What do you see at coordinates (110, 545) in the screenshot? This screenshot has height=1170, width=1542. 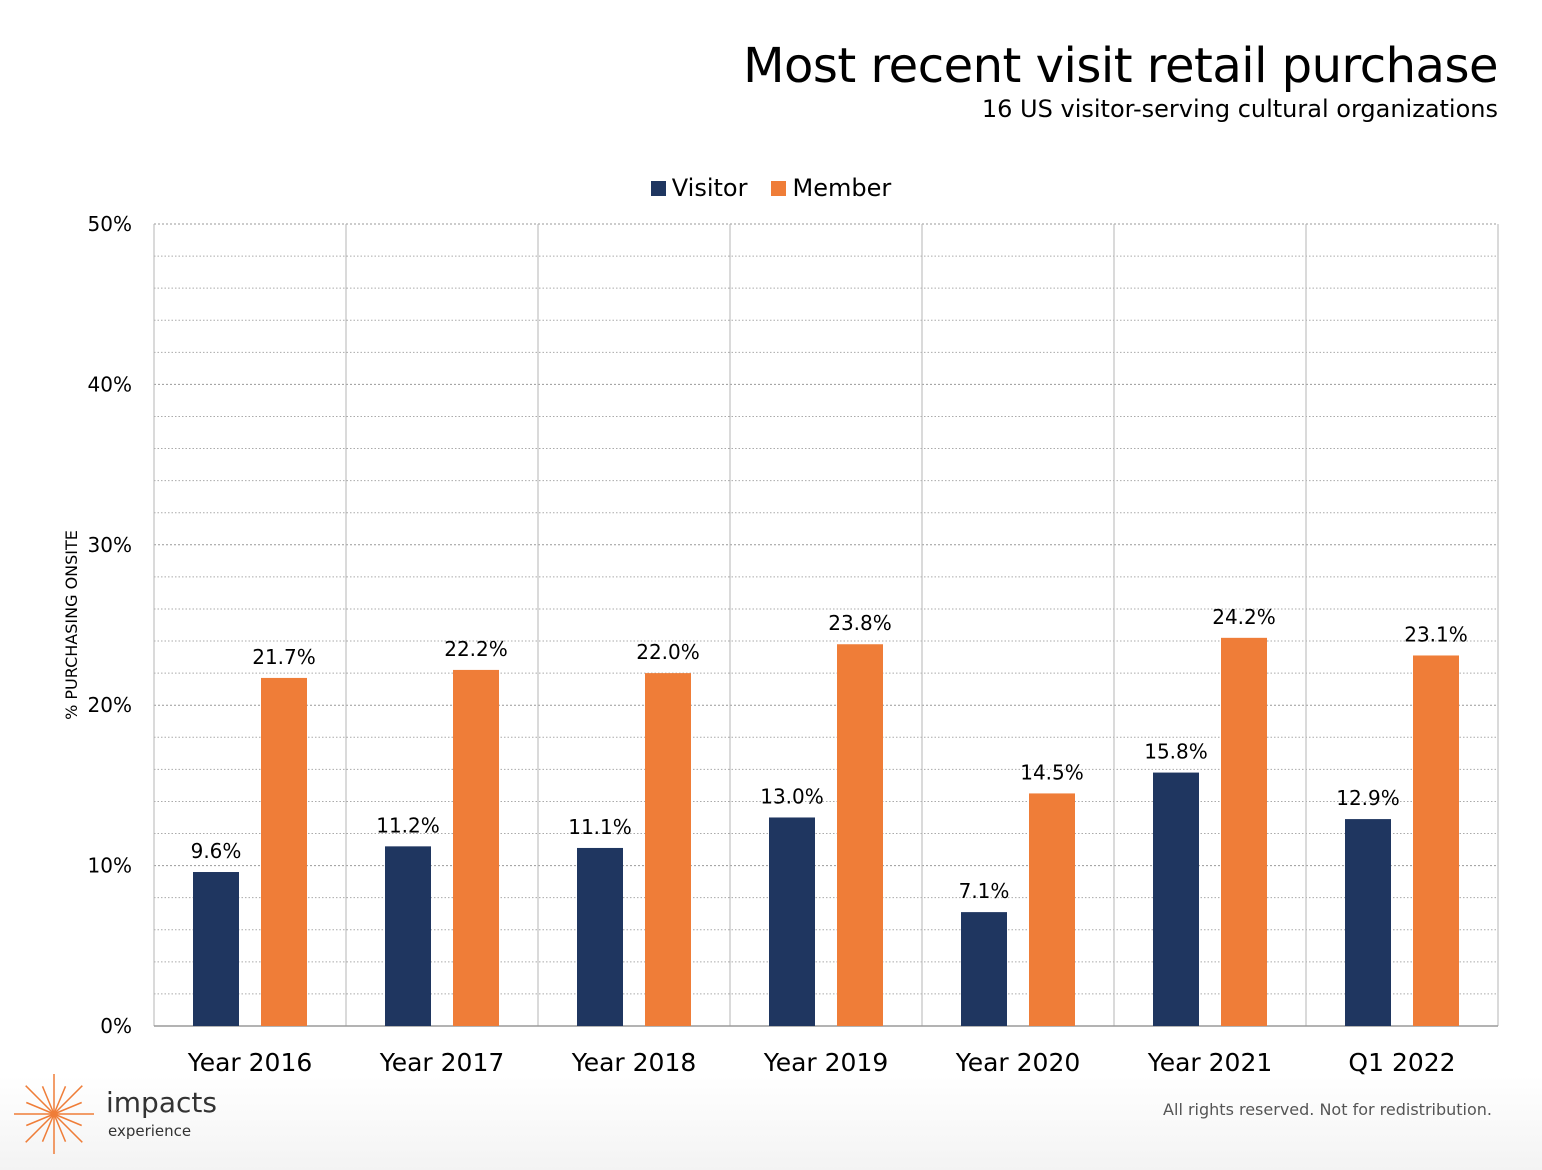 I see `y-tick-label: 30%` at bounding box center [110, 545].